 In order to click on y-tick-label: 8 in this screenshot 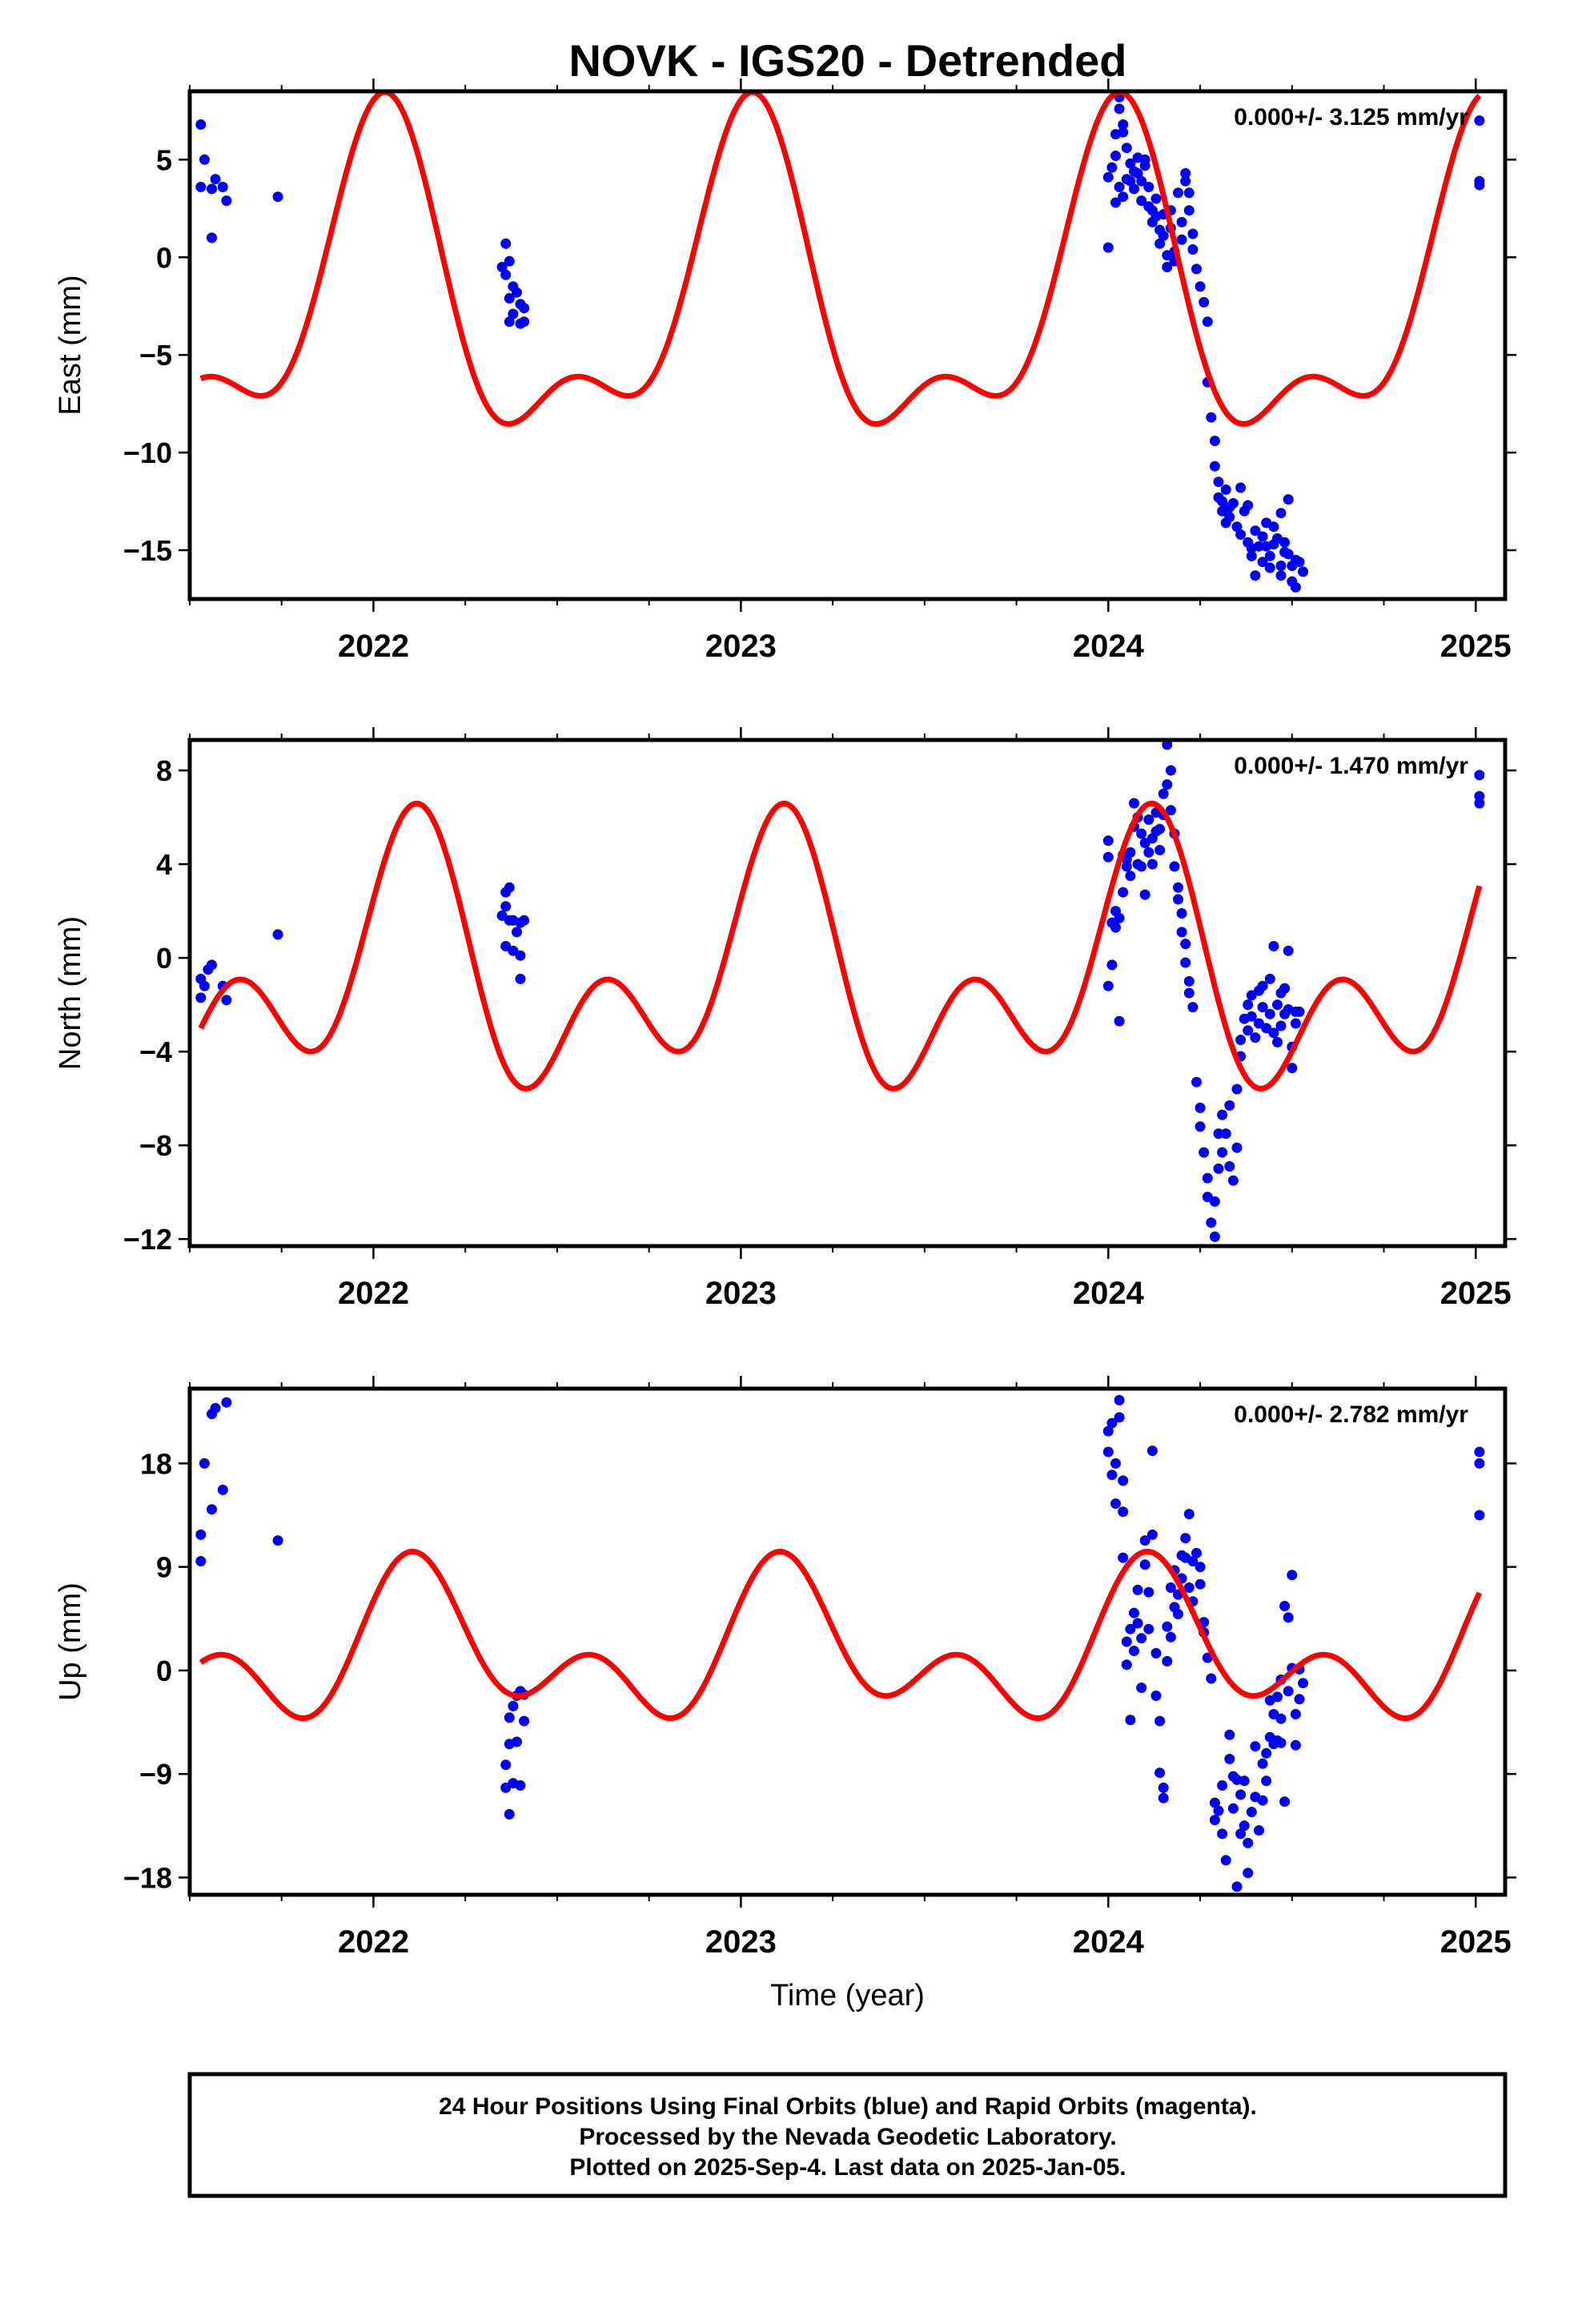, I will do `click(164, 770)`.